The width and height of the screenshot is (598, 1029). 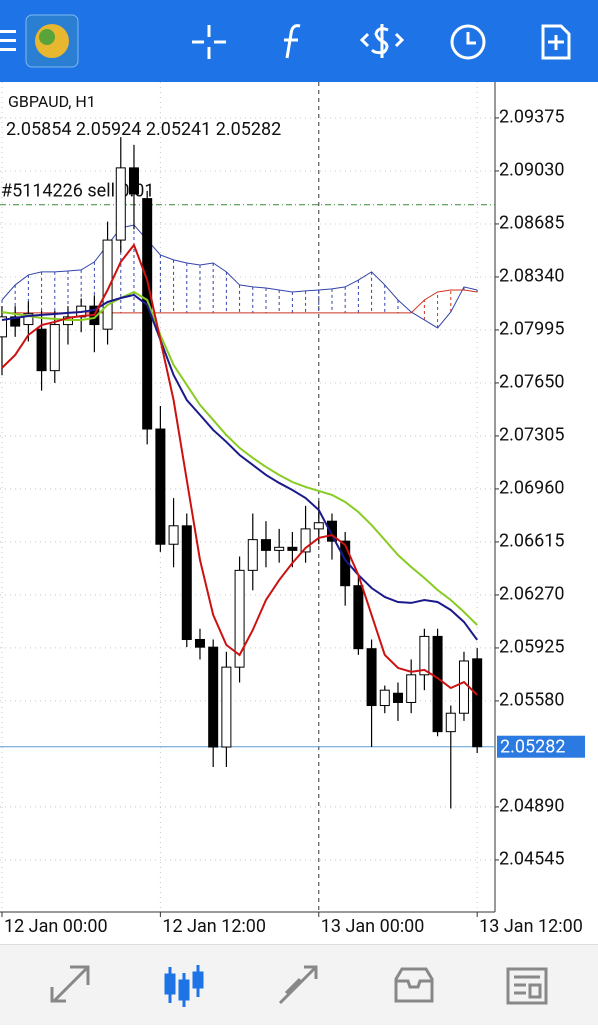 I want to click on toolbar-icons, so click(x=285, y=41).